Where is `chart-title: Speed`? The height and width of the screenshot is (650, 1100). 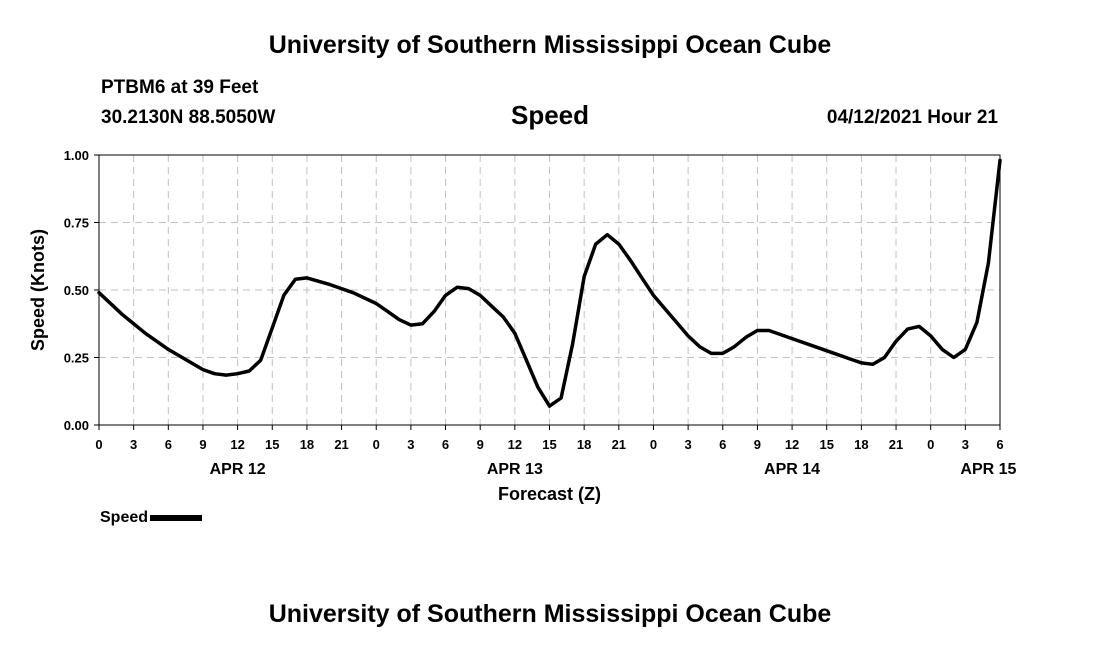 chart-title: Speed is located at coordinates (550, 115).